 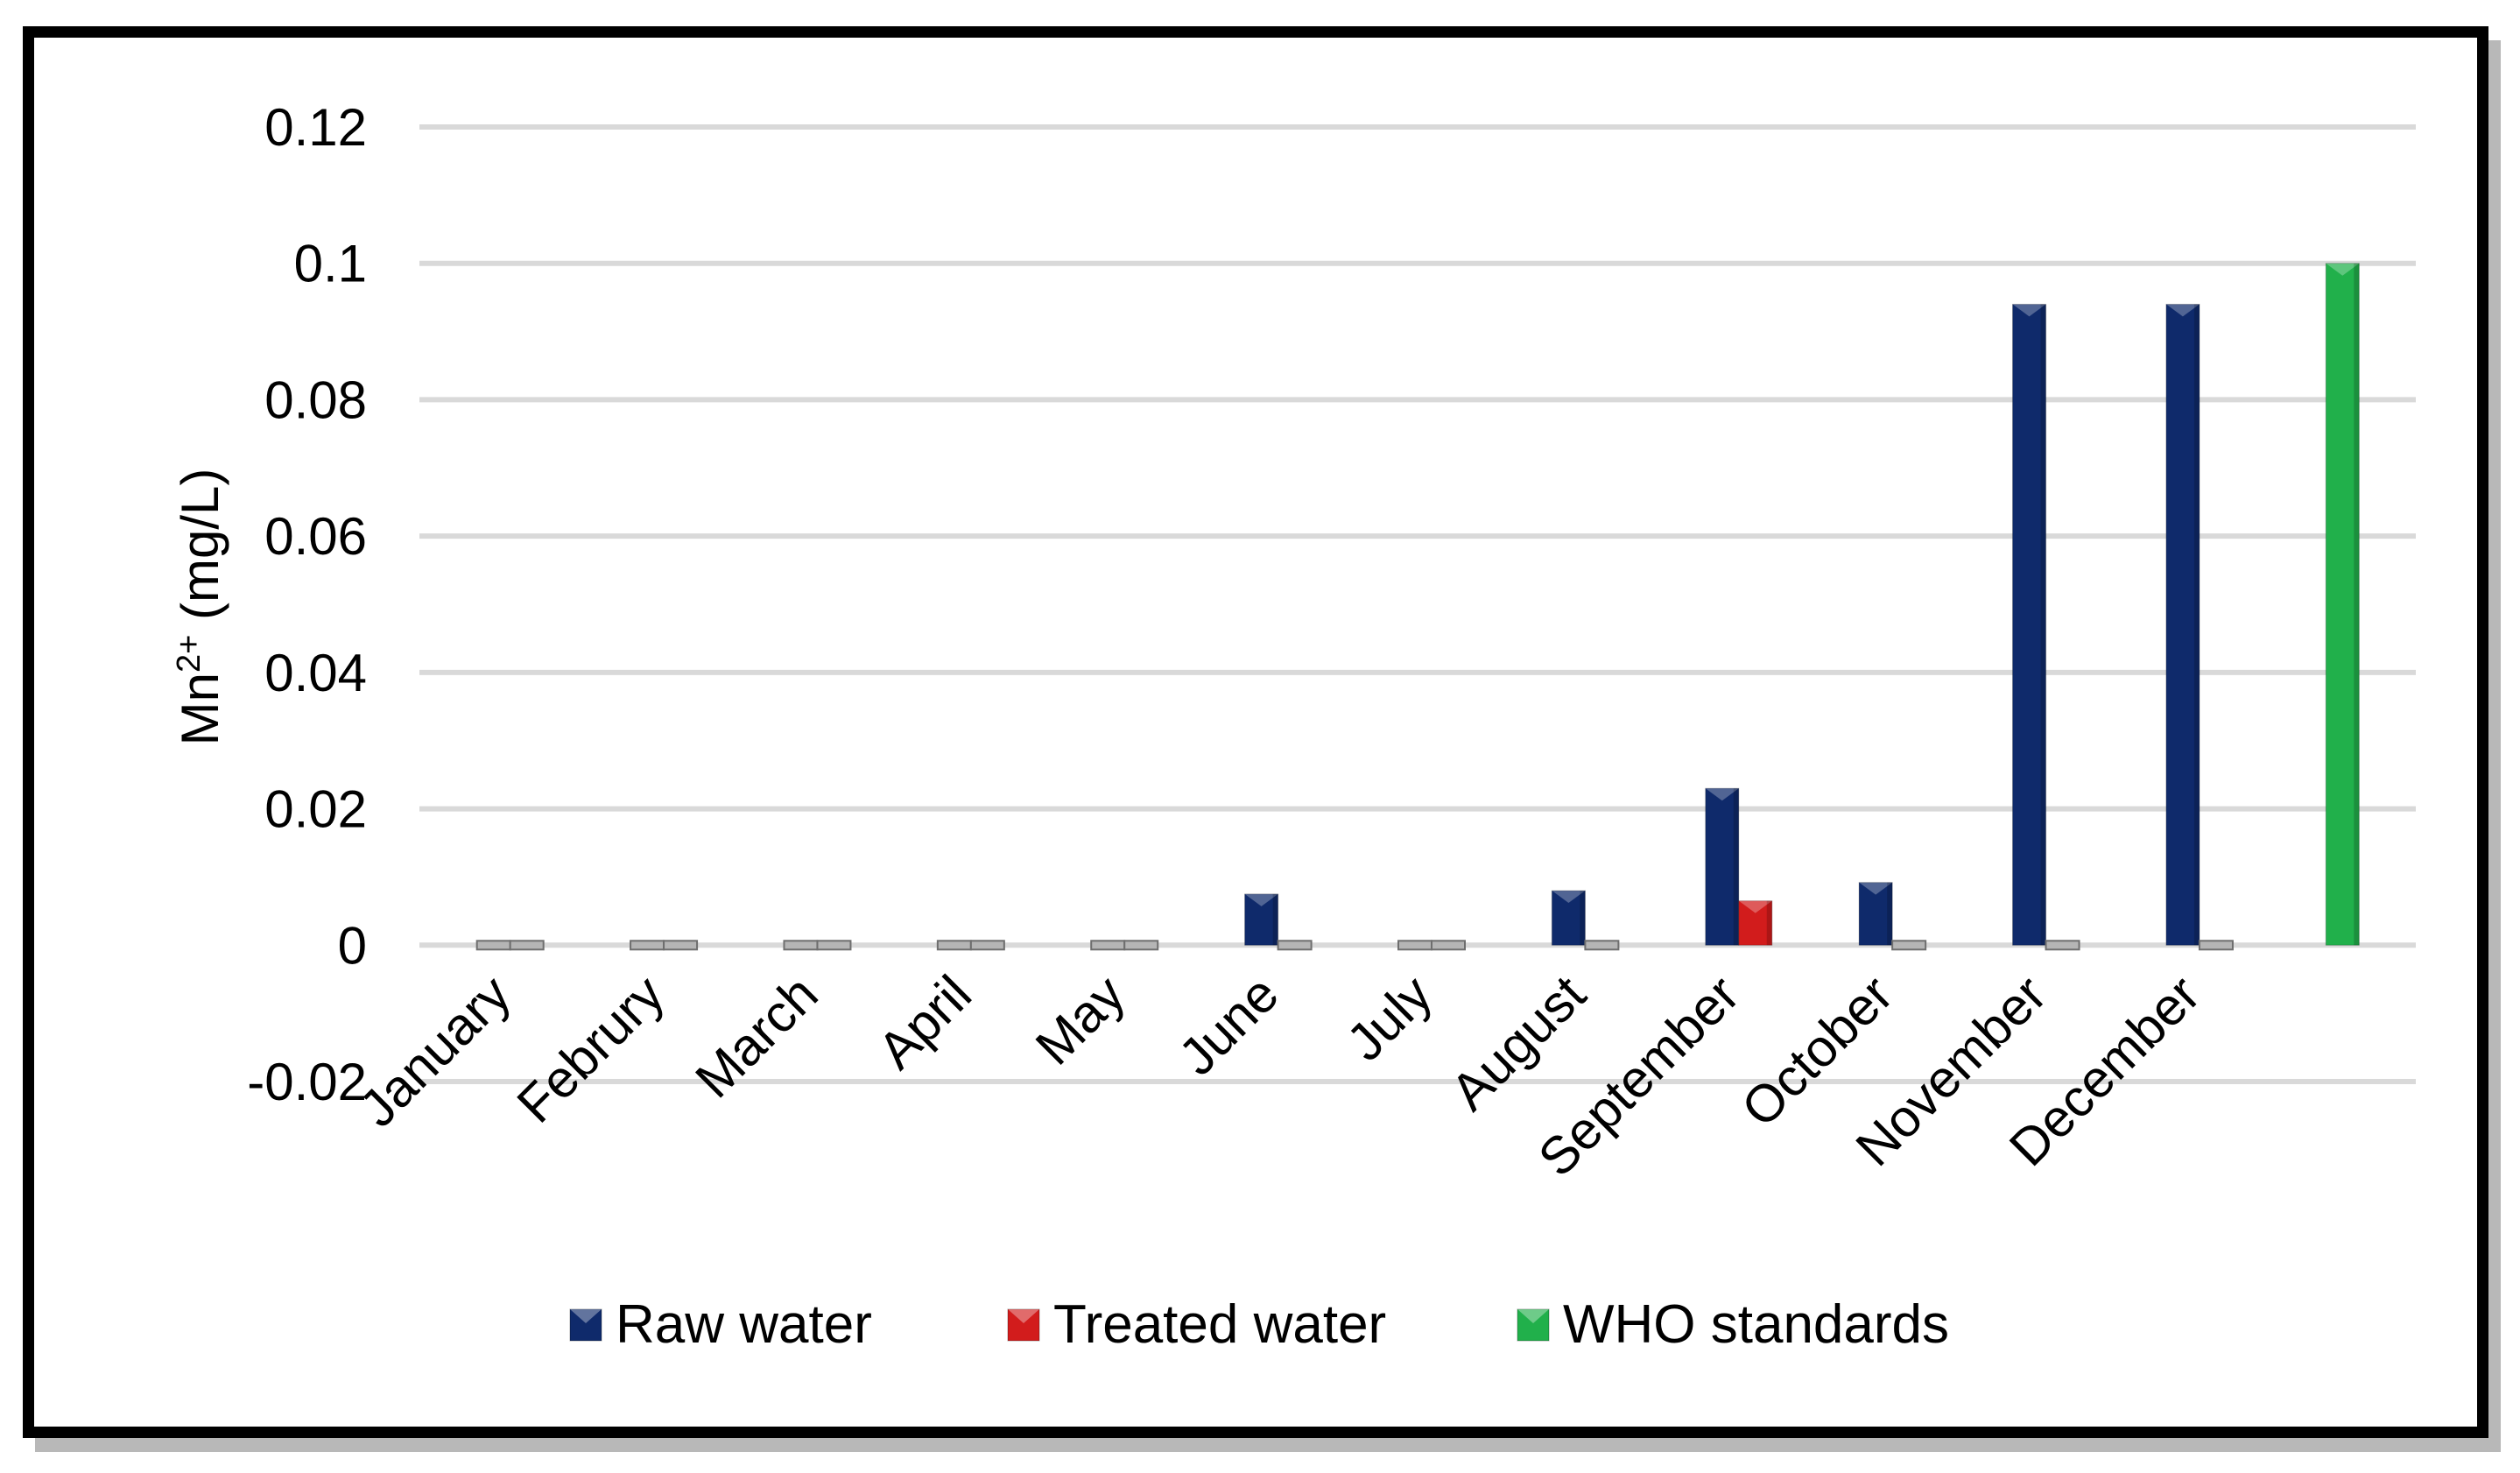 I want to click on bar-treated-water-body, so click(x=1755, y=923).